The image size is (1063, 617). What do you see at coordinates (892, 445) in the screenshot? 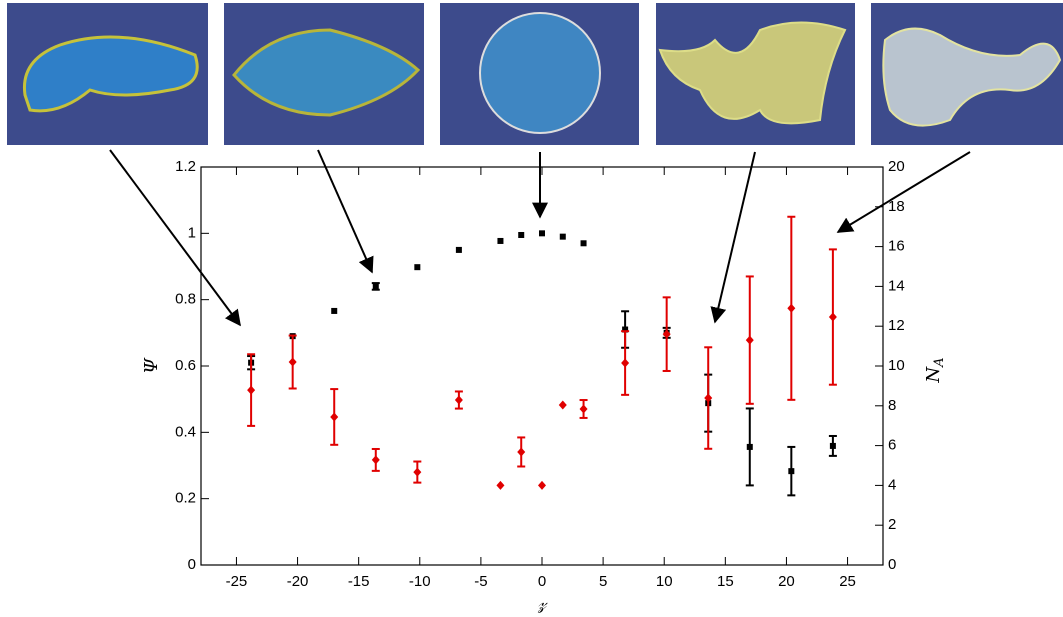
I see `y2-tick-label: 6` at bounding box center [892, 445].